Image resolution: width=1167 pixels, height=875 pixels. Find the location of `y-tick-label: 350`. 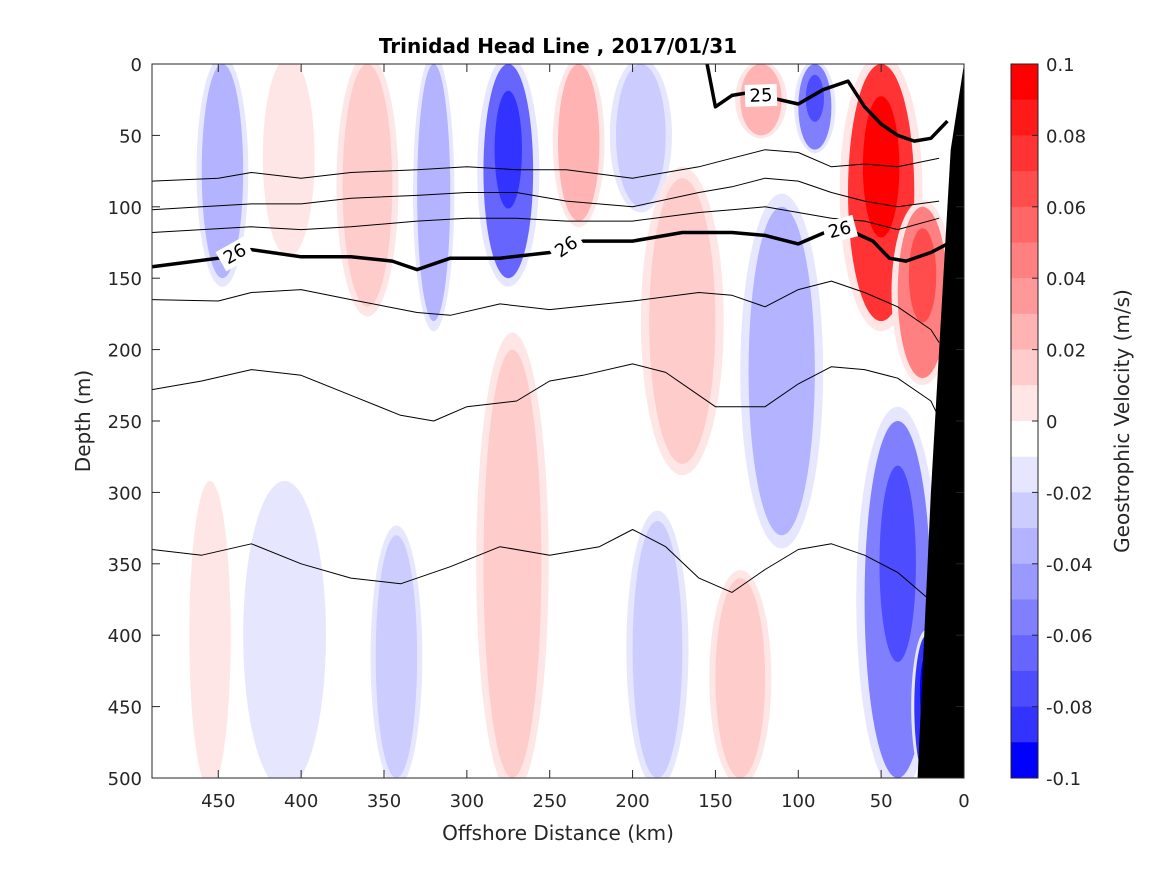

y-tick-label: 350 is located at coordinates (125, 565).